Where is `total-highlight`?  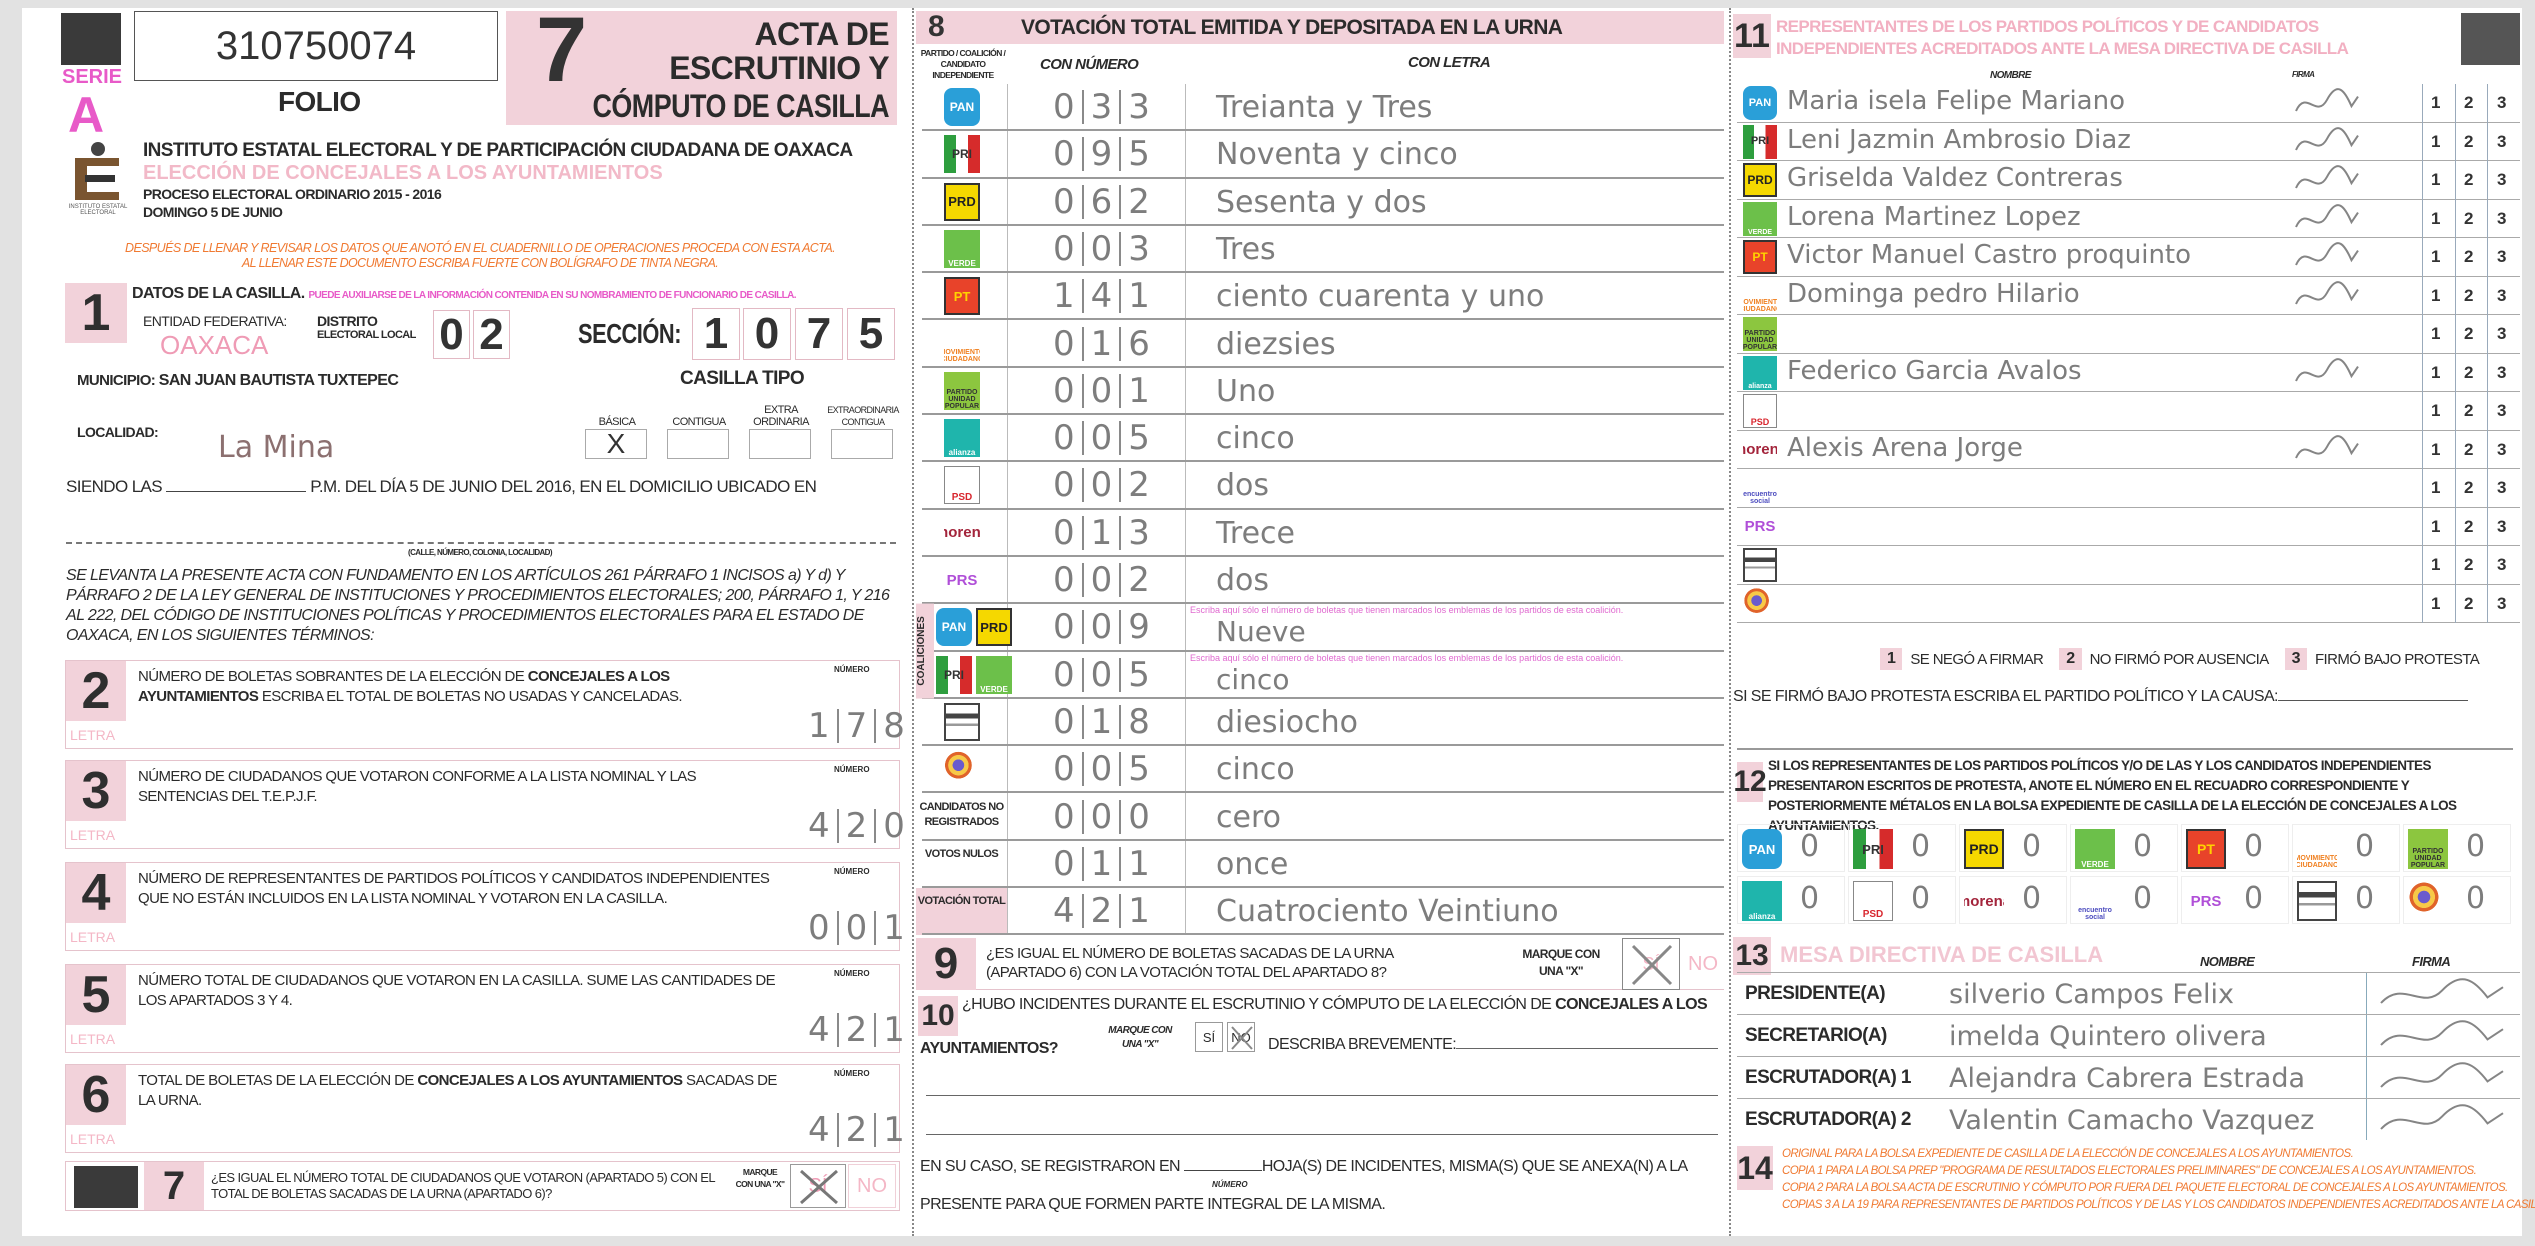
total-highlight is located at coordinates (961, 912).